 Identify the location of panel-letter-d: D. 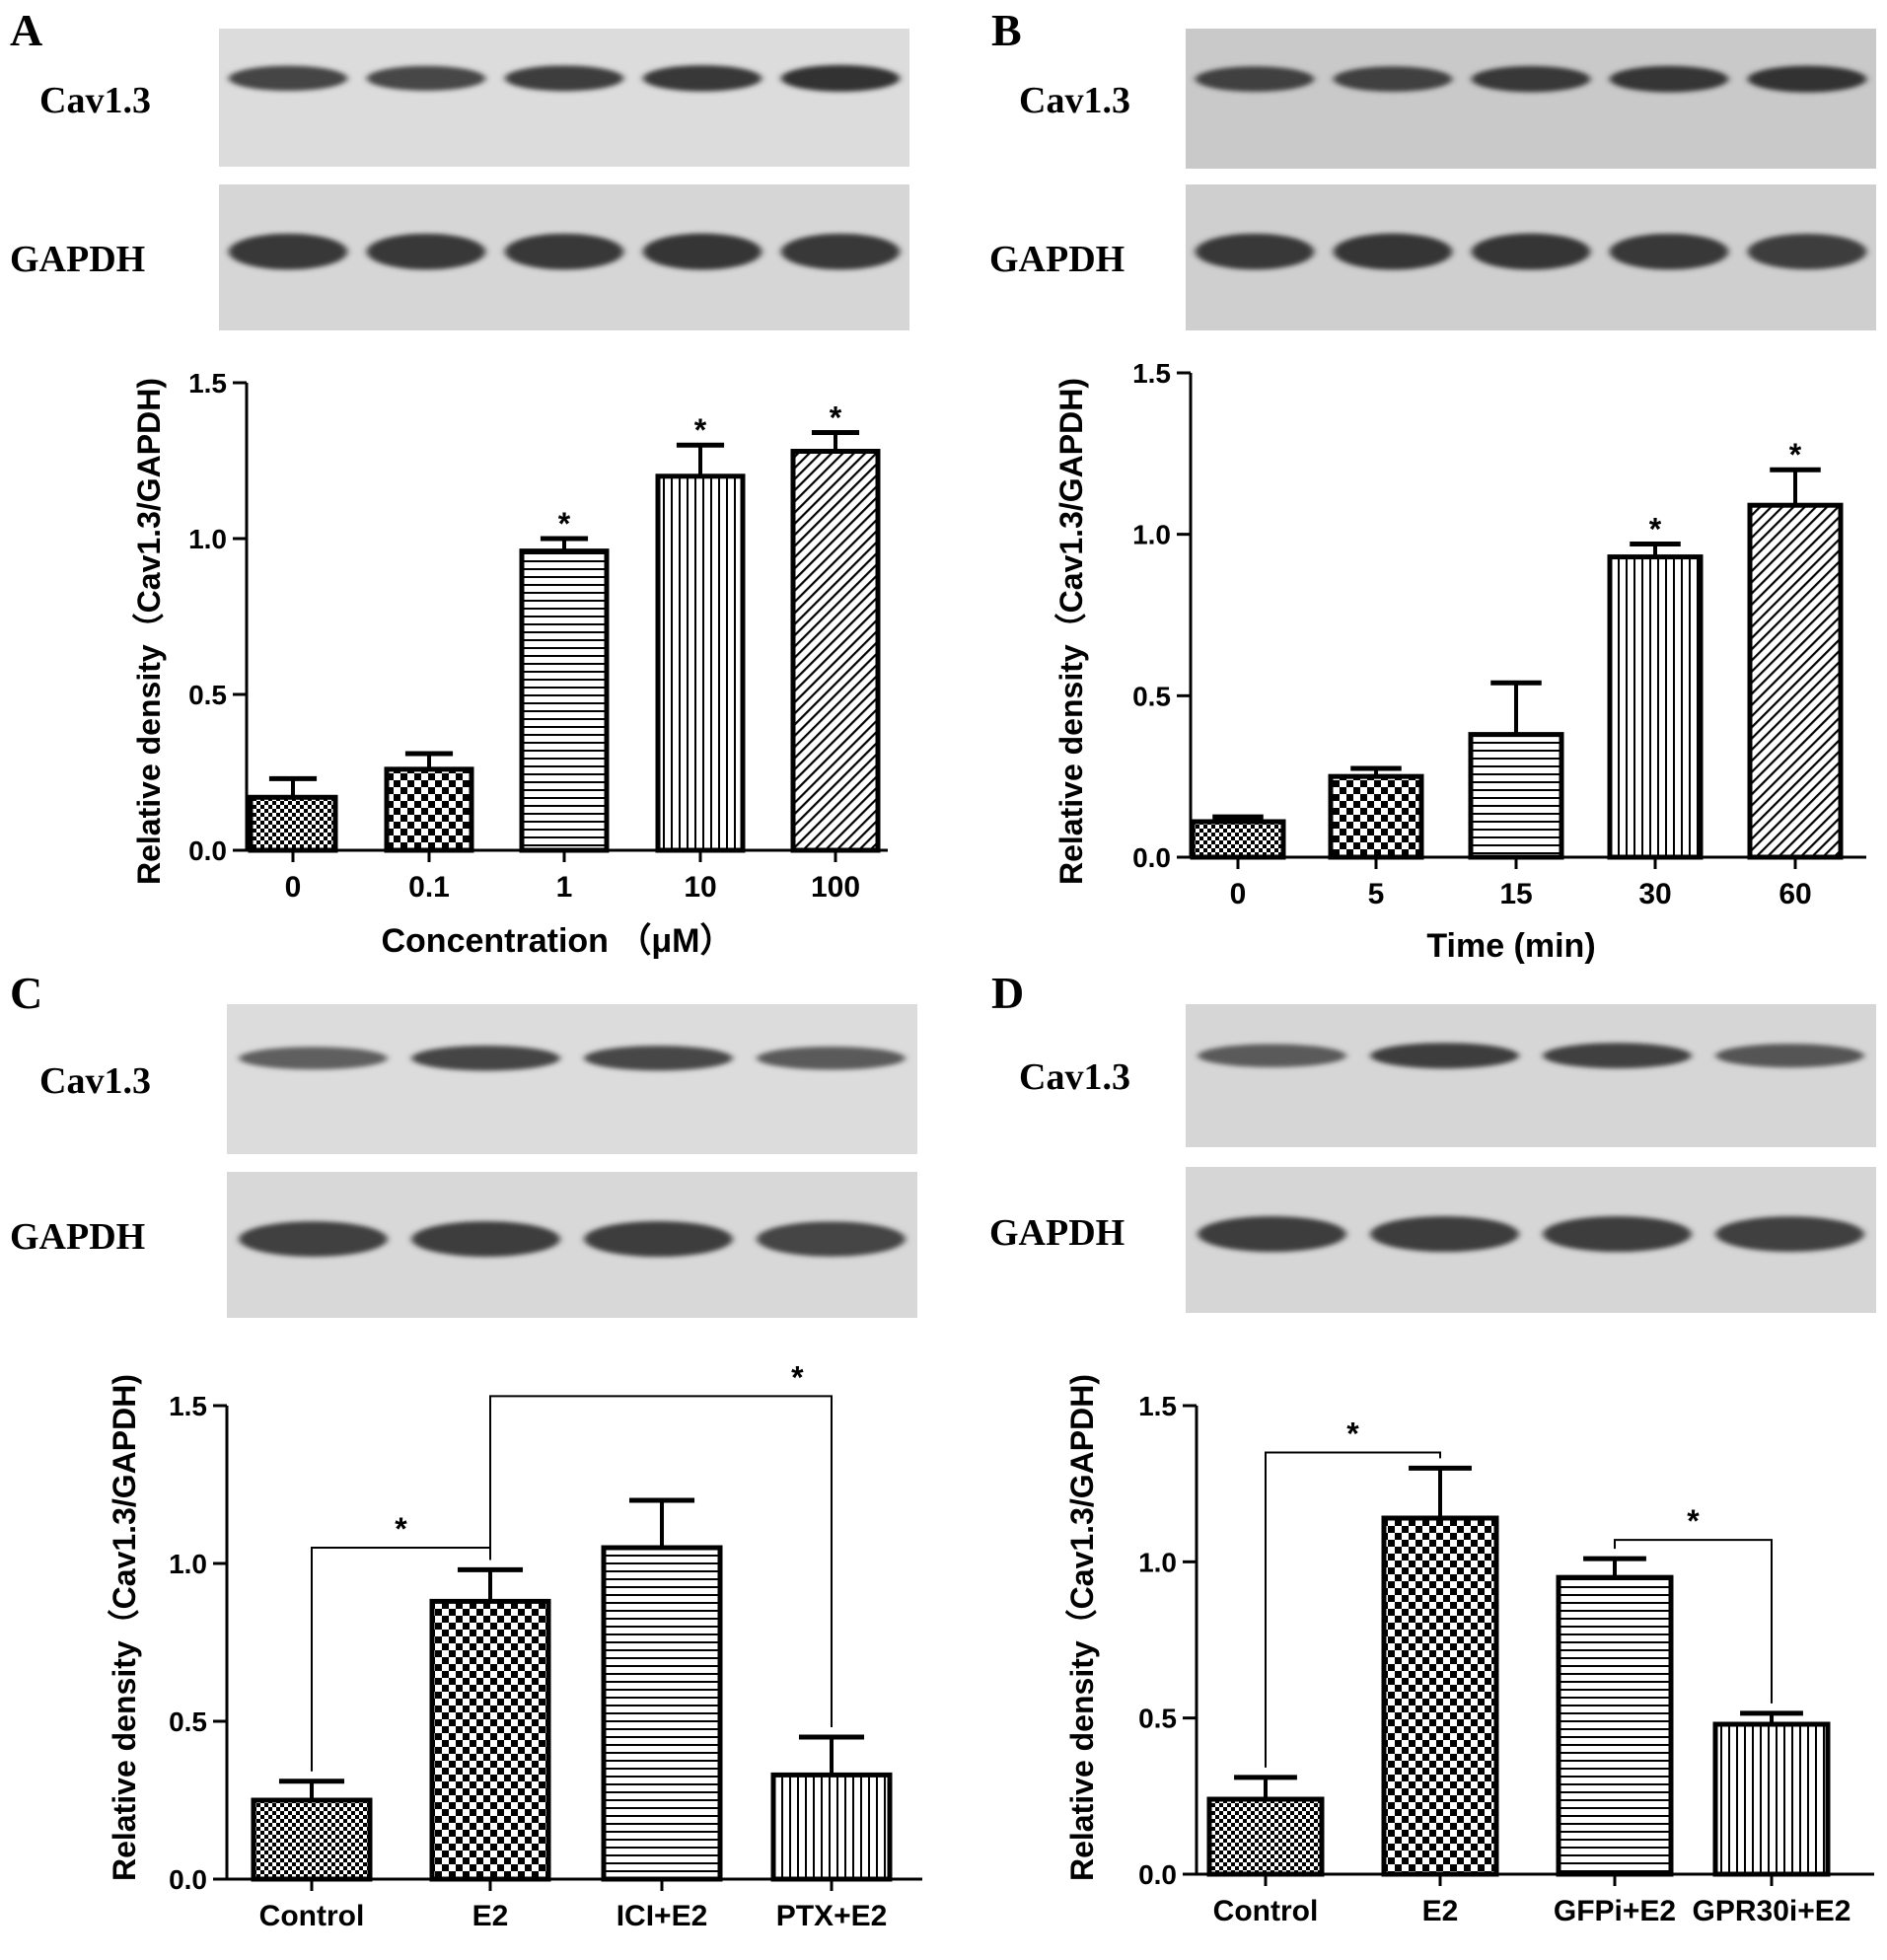
(1007, 993).